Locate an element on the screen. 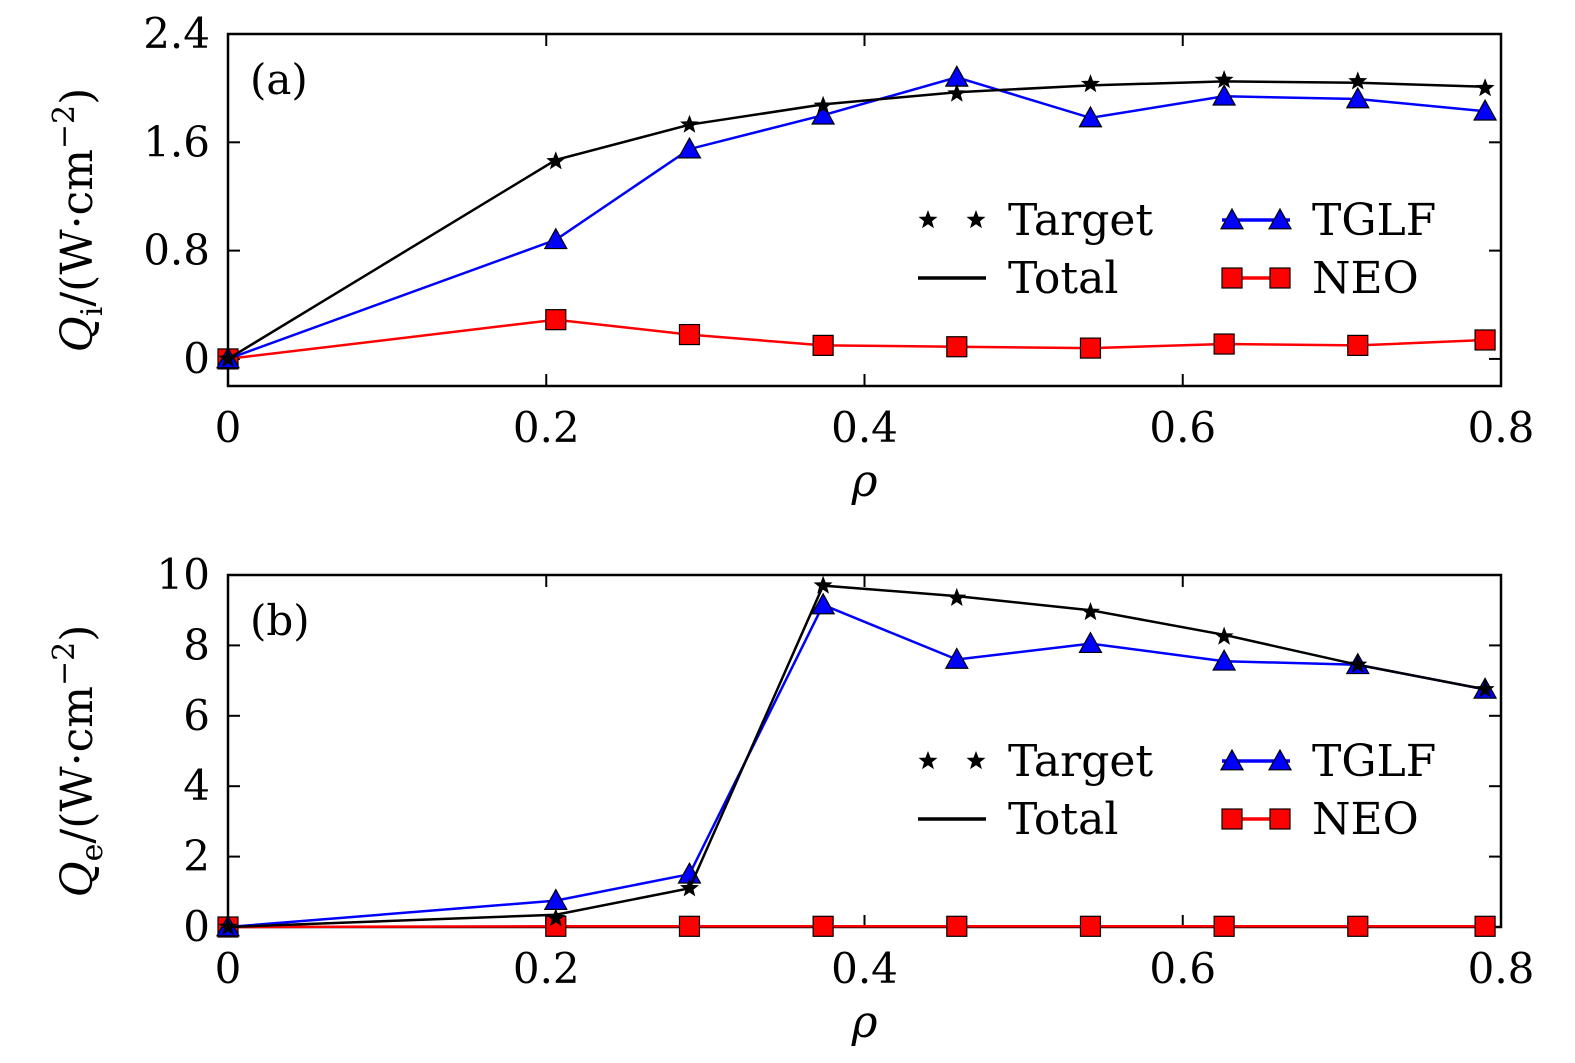 This screenshot has height=1063, width=1575. y-axis-unit: /(W·cm is located at coordinates (77, 765).